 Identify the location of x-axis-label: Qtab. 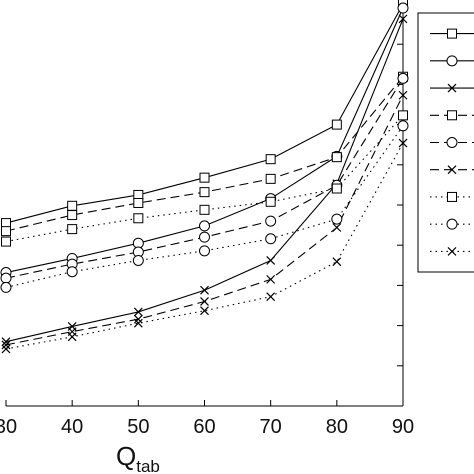
(138, 457).